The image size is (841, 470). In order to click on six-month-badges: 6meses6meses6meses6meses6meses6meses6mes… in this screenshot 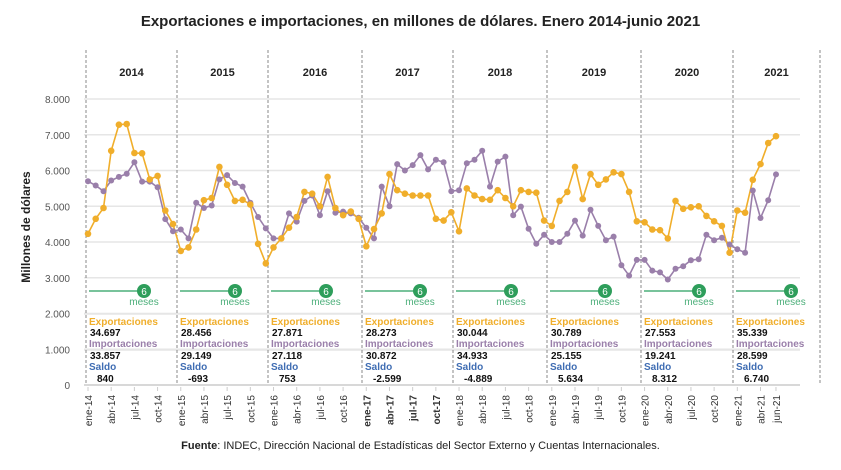, I will do `click(447, 296)`.